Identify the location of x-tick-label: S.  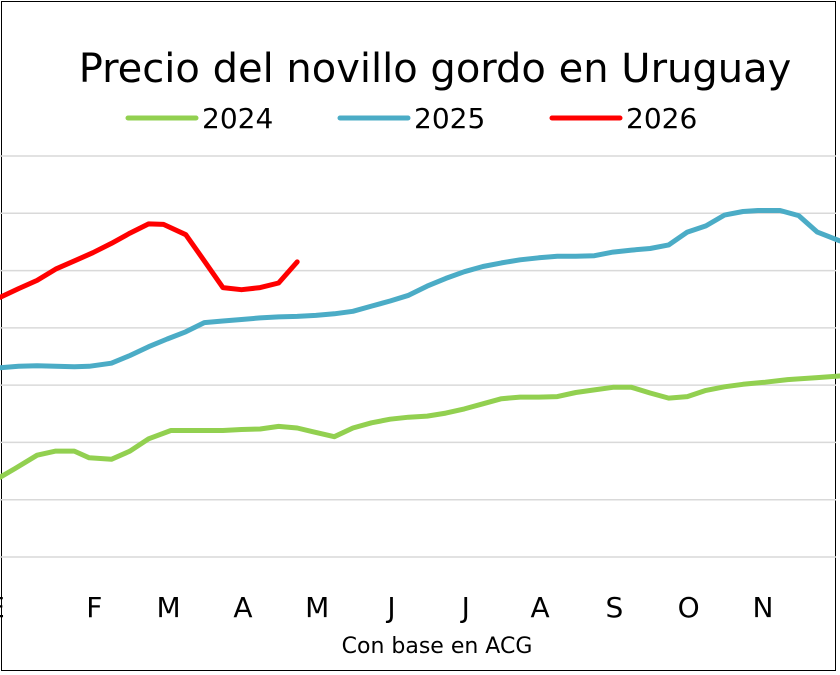
(615, 607).